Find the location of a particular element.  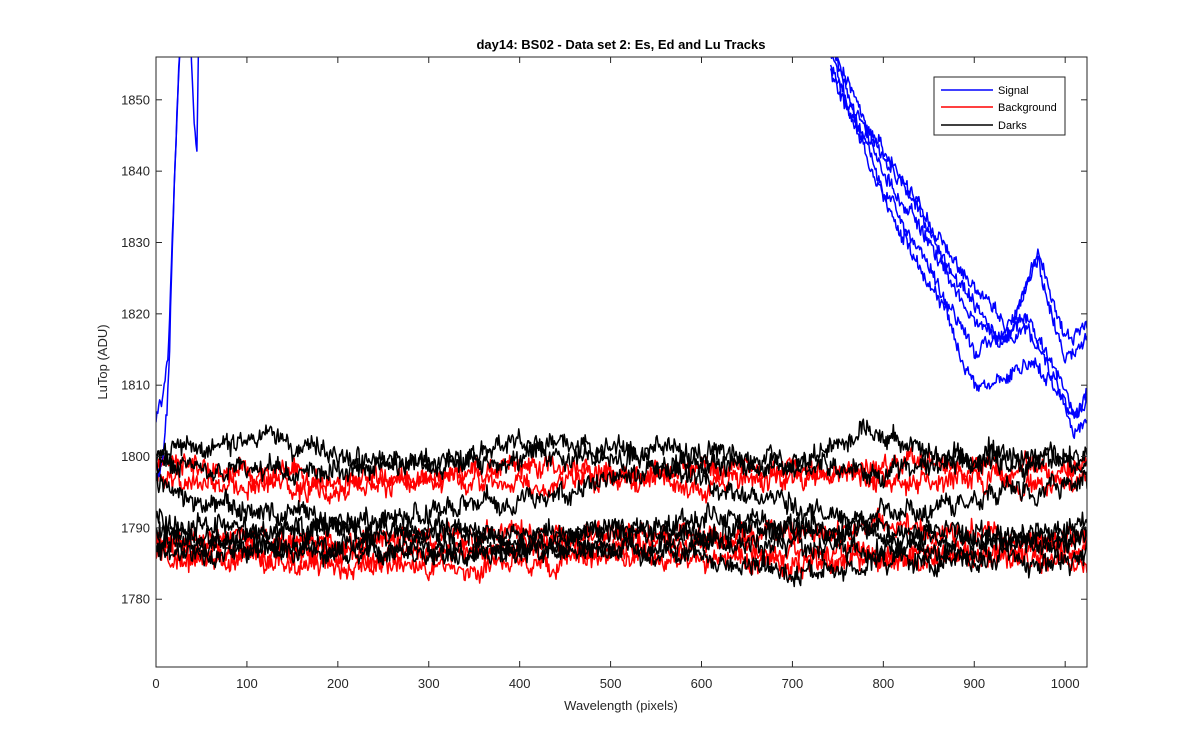

x-tick-label: 0 is located at coordinates (155, 683).